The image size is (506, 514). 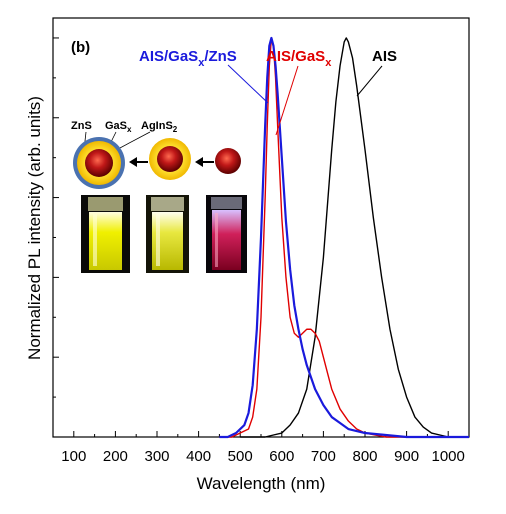 What do you see at coordinates (406, 456) in the screenshot?
I see `x-tick-label: 900` at bounding box center [406, 456].